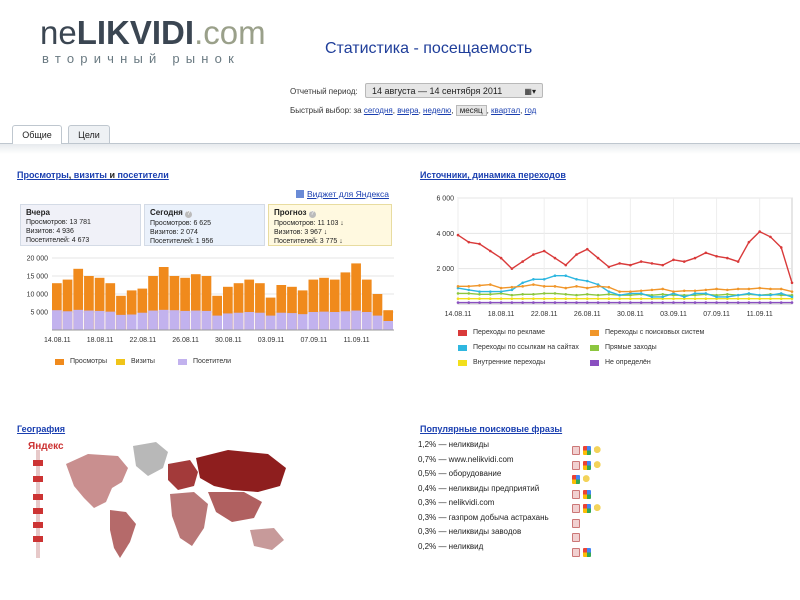 The width and height of the screenshot is (800, 600). What do you see at coordinates (159, 500) in the screenshot?
I see `world-map` at bounding box center [159, 500].